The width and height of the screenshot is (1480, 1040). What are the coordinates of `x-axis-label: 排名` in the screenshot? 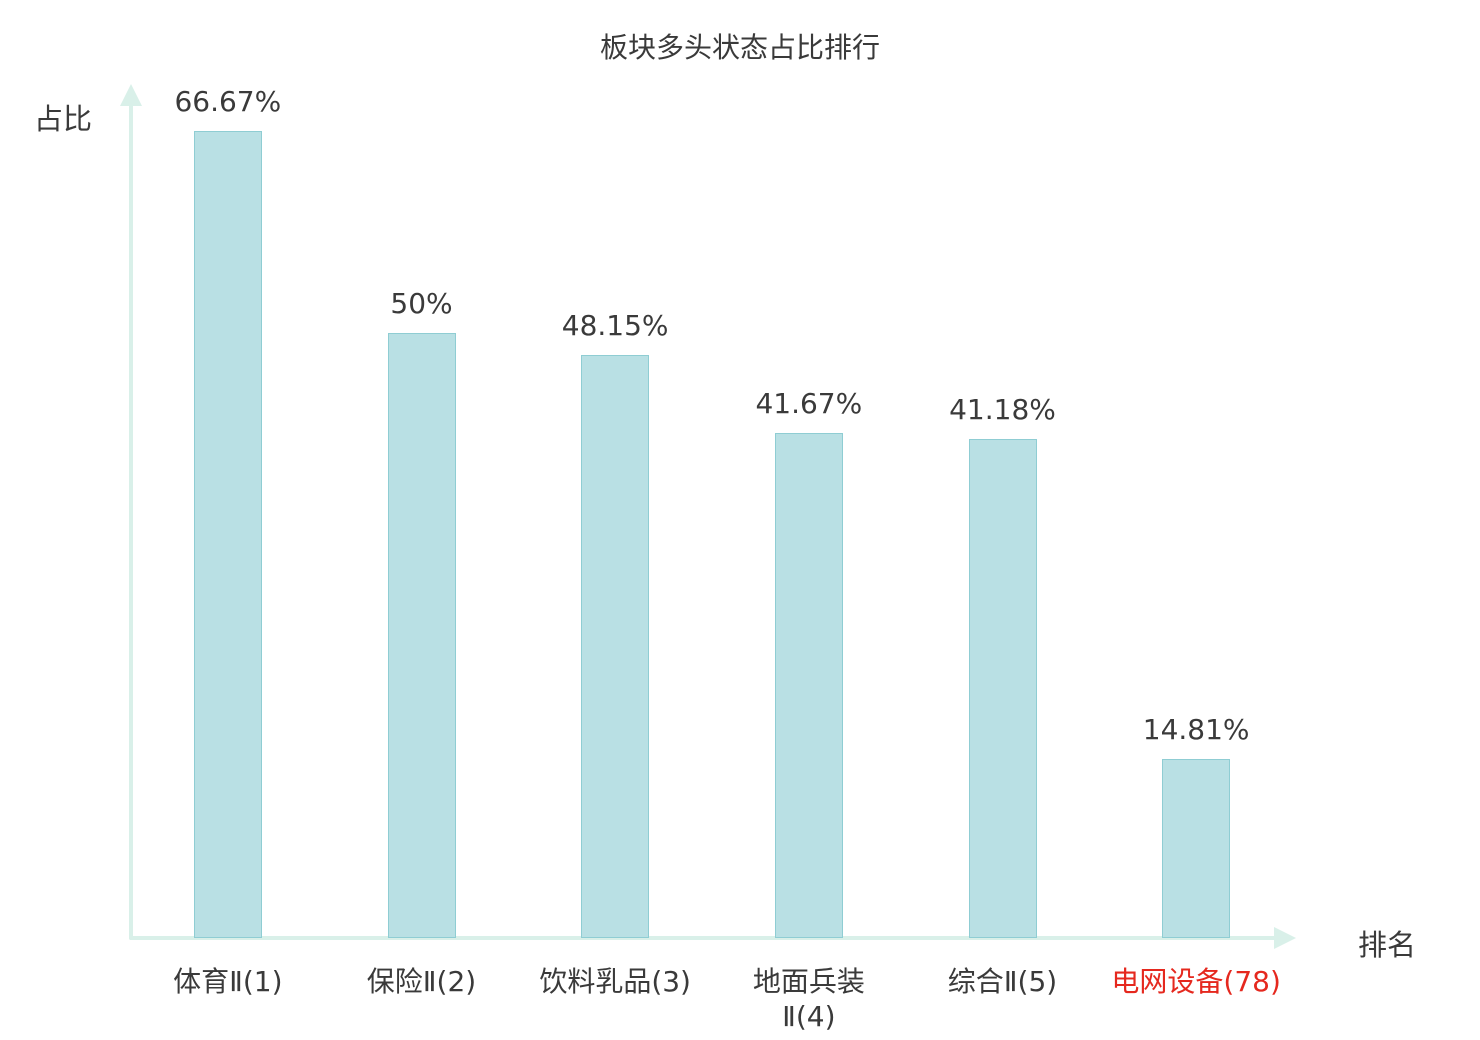 It's located at (1387, 945).